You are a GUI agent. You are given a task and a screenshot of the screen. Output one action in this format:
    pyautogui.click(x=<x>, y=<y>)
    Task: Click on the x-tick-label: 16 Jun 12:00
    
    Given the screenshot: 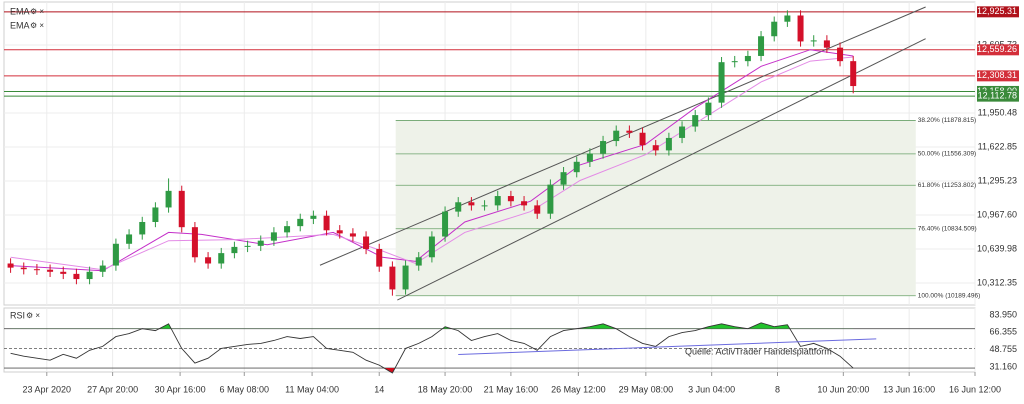 What is the action you would take?
    pyautogui.click(x=975, y=389)
    